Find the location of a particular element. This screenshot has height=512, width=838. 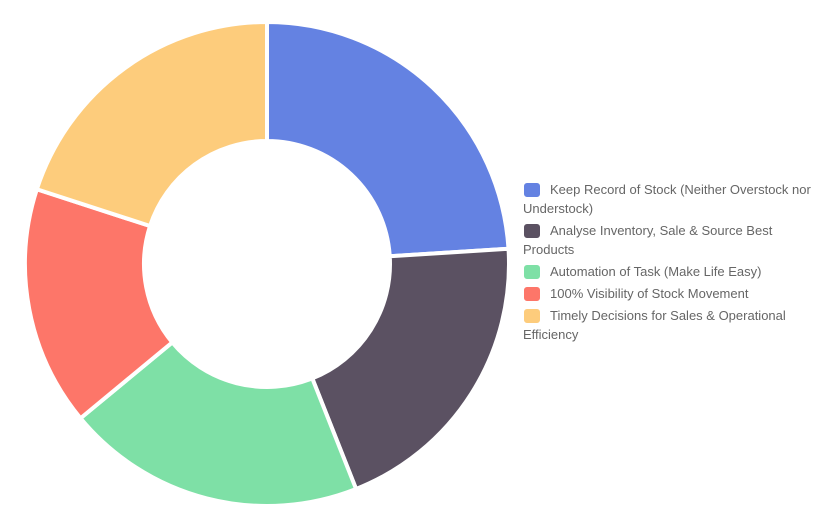

doughnut-slice-automation-of-task-make-life-e is located at coordinates (218, 424).